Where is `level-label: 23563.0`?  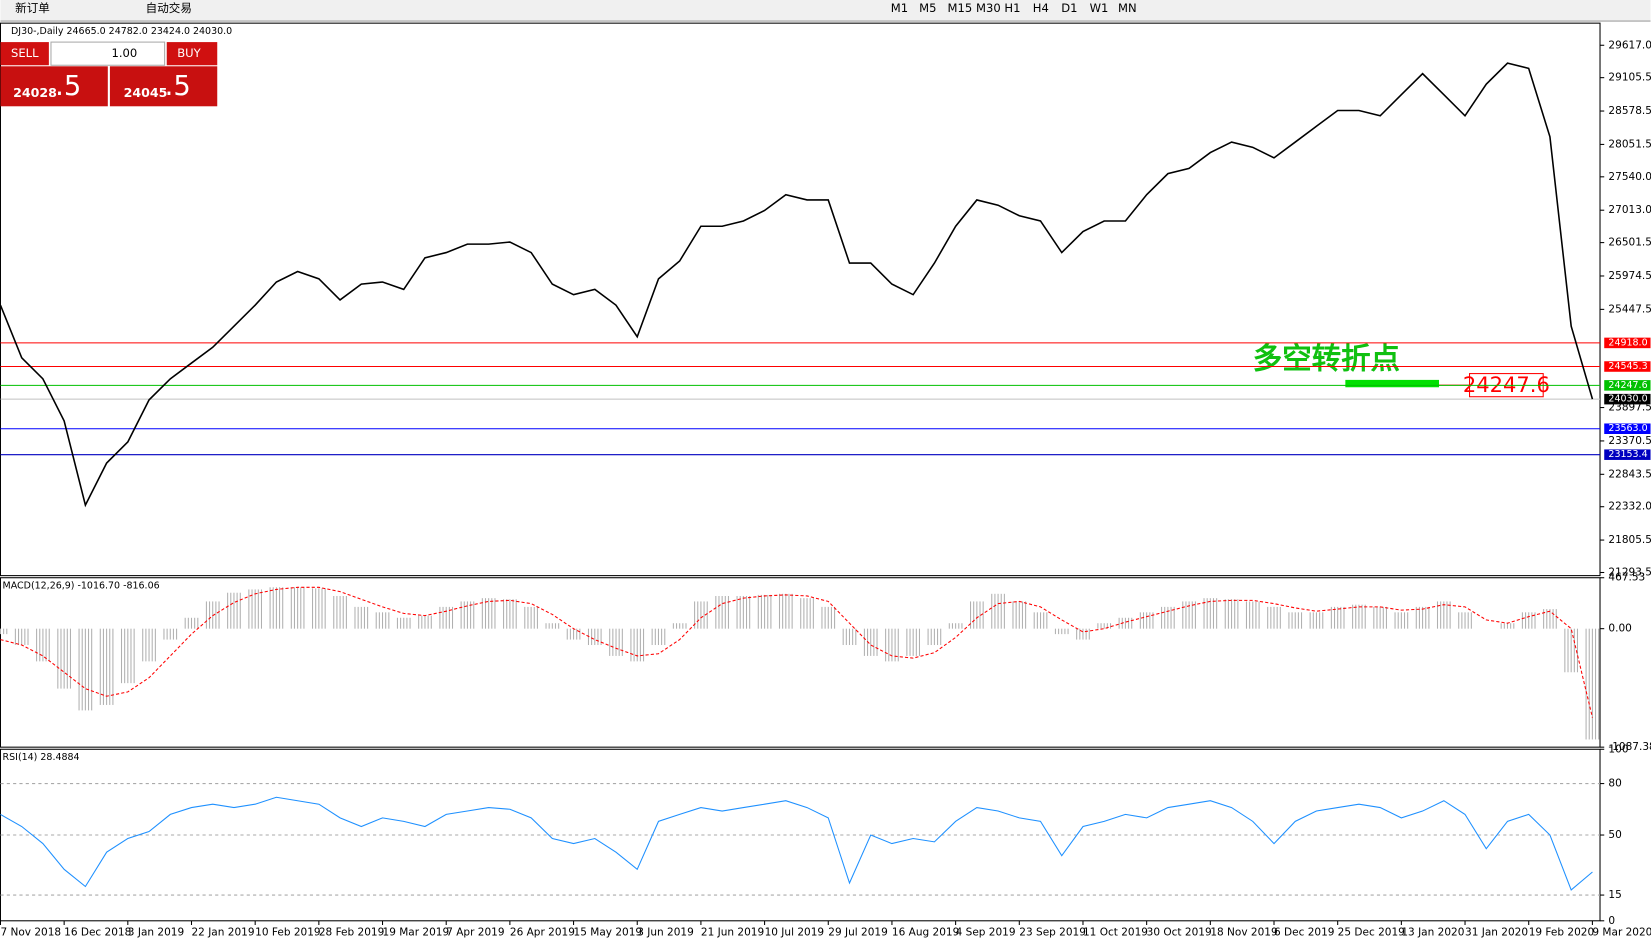 level-label: 23563.0 is located at coordinates (1627, 428).